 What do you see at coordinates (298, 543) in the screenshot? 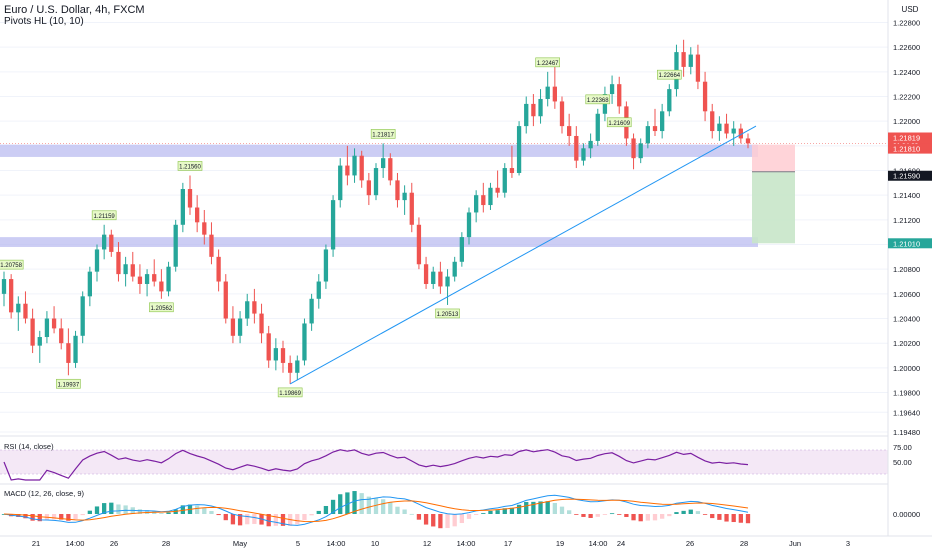
I see `time-tick-label: 5` at bounding box center [298, 543].